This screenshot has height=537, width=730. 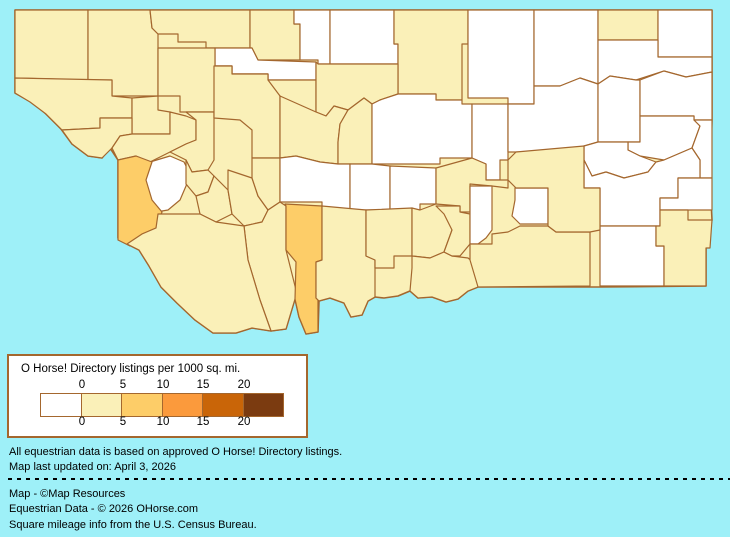 What do you see at coordinates (422, 129) in the screenshot?
I see `county-fergus` at bounding box center [422, 129].